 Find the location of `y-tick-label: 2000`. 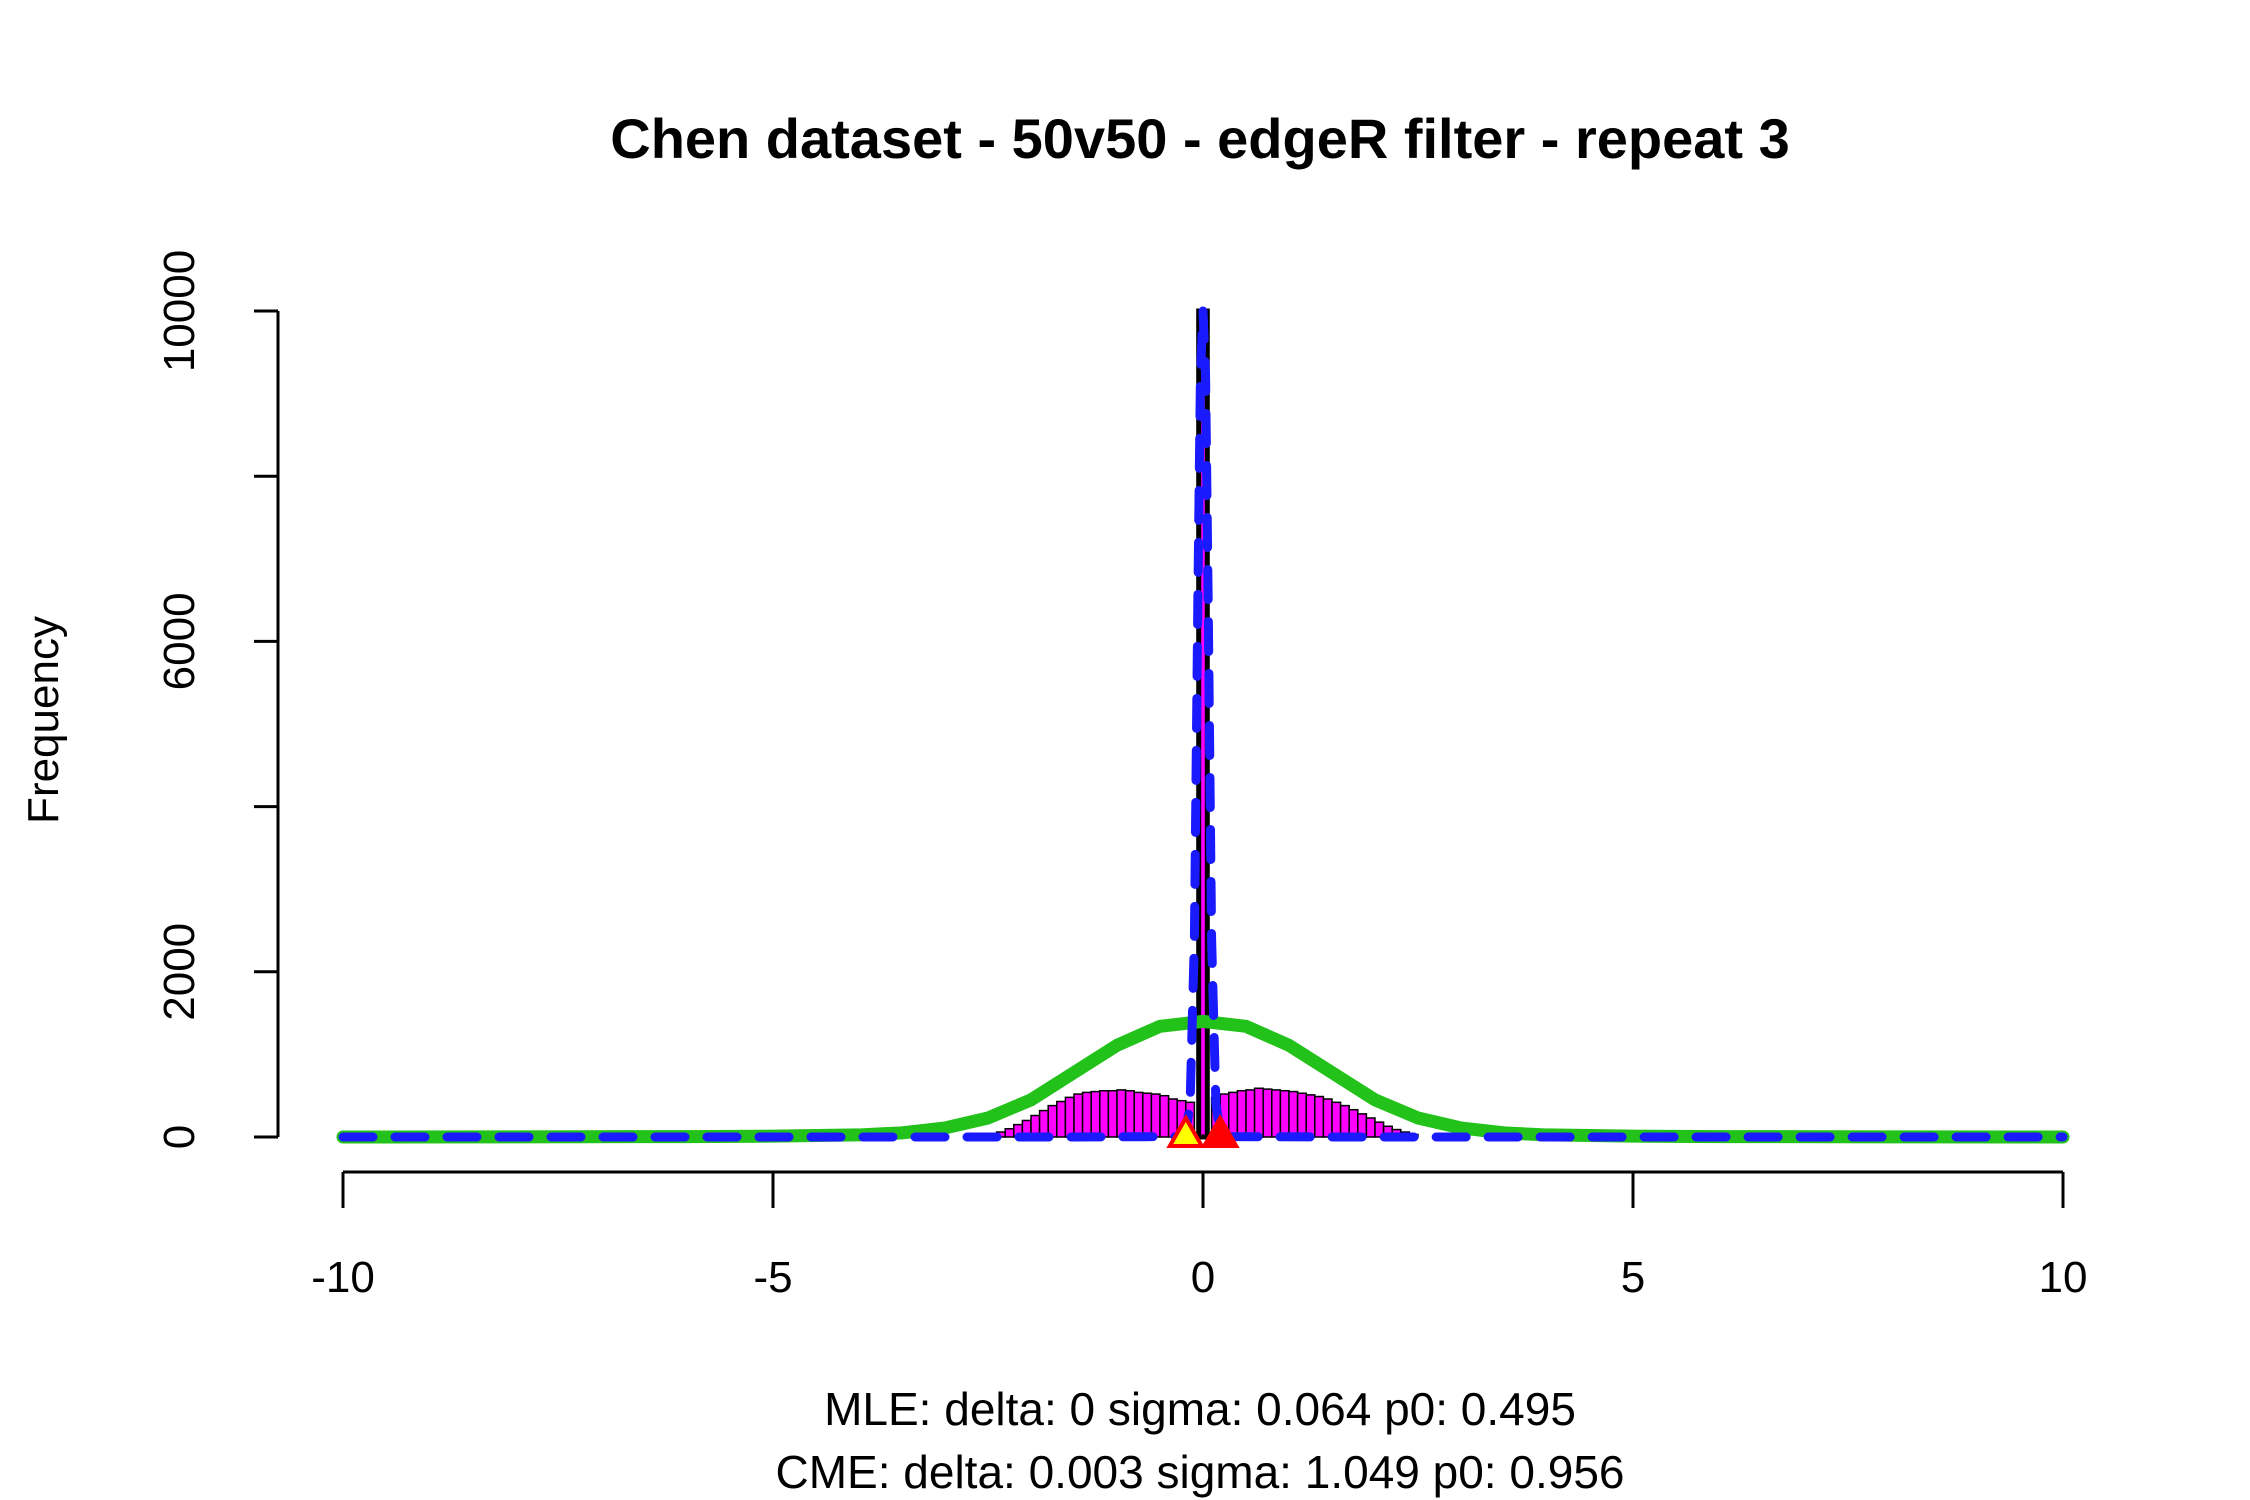

y-tick-label: 2000 is located at coordinates (179, 972).